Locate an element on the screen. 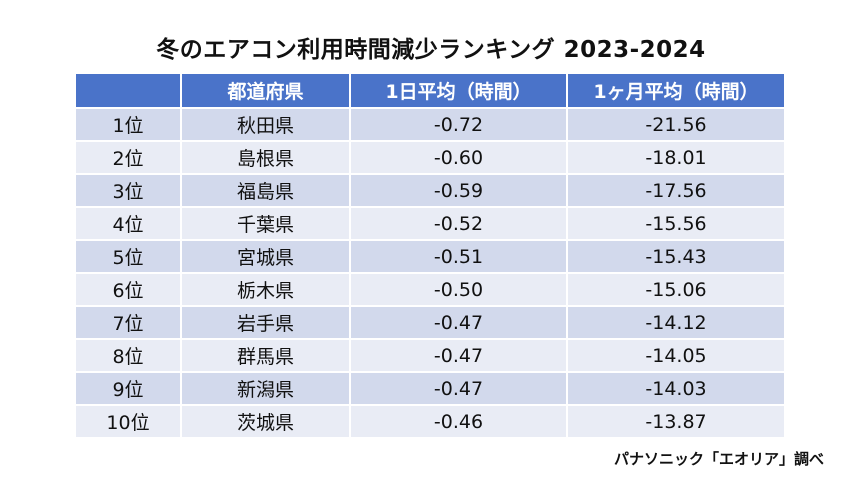  table-row: 1位 秋田県 -0.72 -21.56 is located at coordinates (430, 124).